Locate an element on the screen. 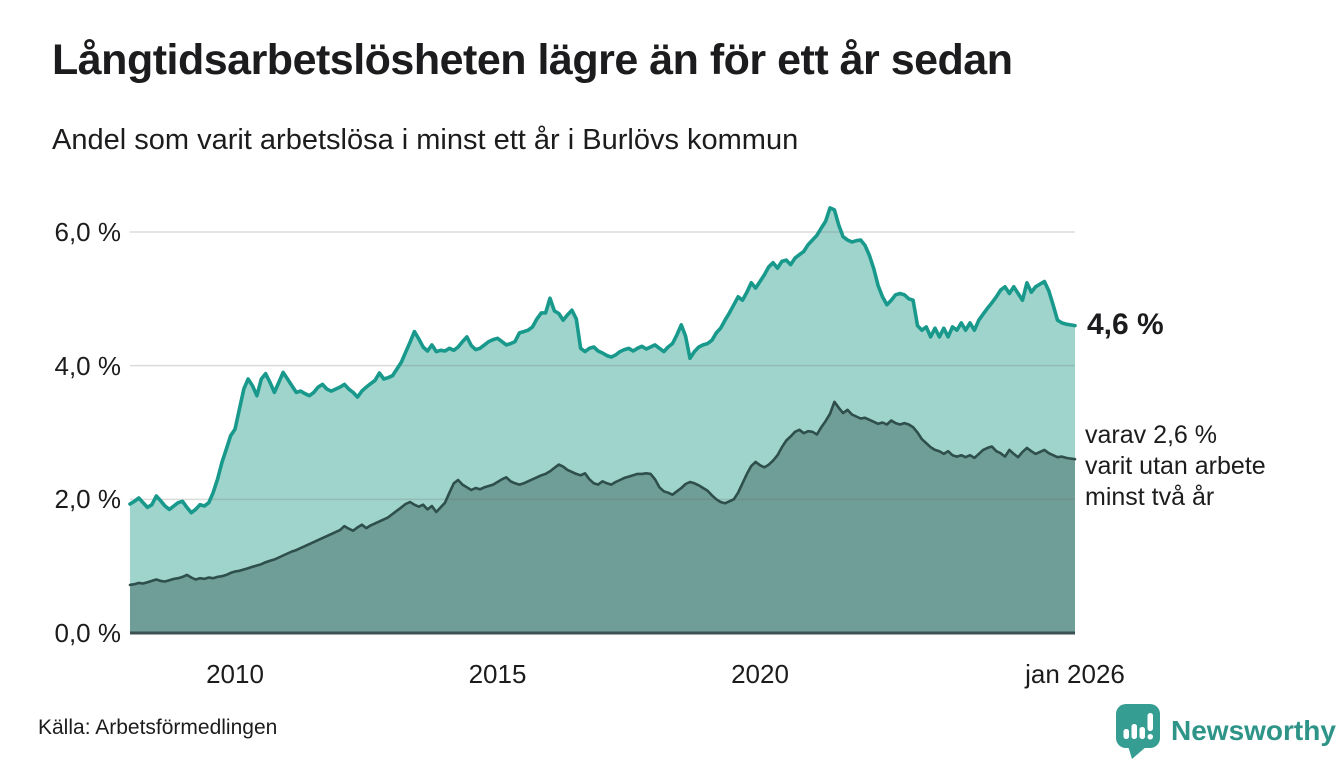  bar-icon-medium is located at coordinates (1134, 731).